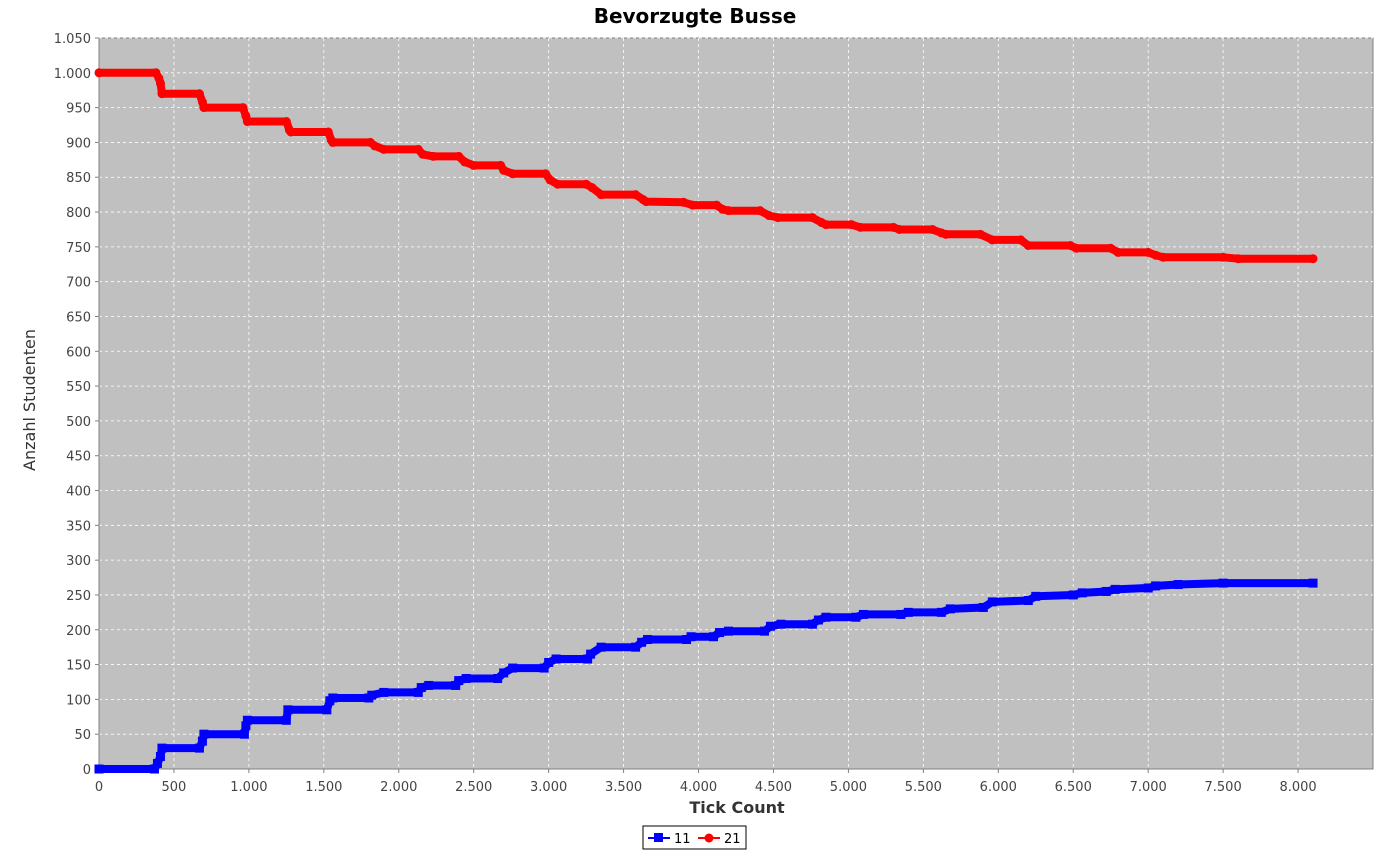 This screenshot has height=851, width=1390. Describe the element at coordinates (78, 317) in the screenshot. I see `y-tick-label: 650` at that location.